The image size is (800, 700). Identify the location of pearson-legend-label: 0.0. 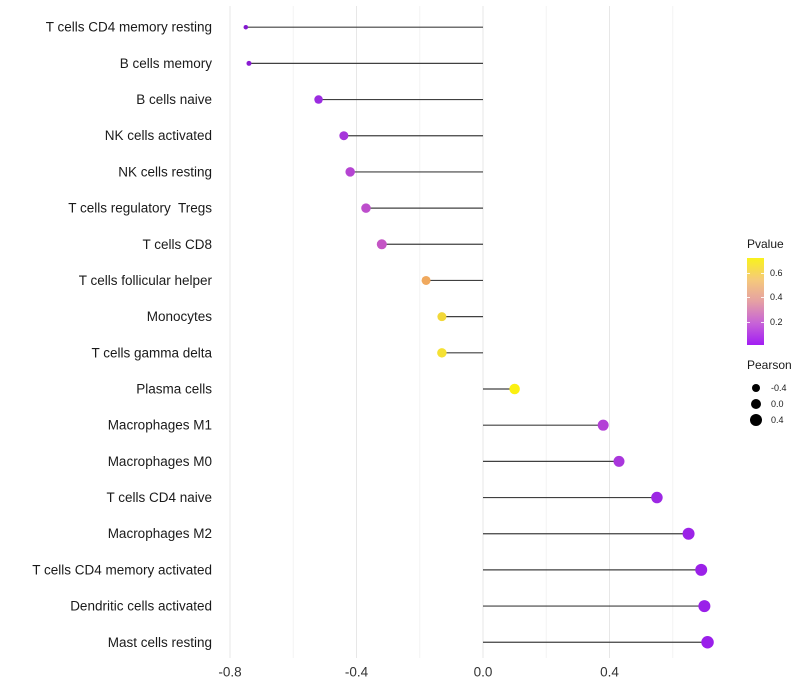
(777, 404).